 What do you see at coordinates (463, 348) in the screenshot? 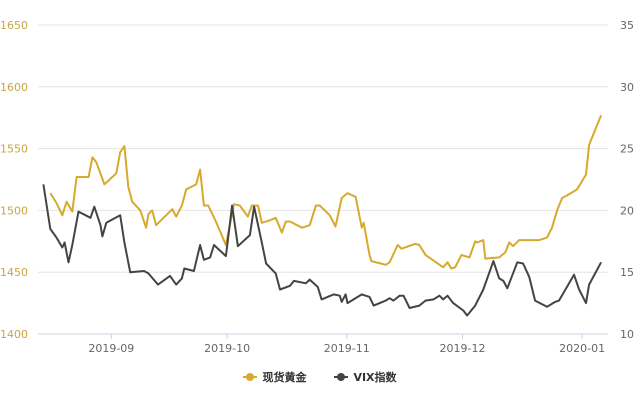
I see `x-tick-label: 2019-12` at bounding box center [463, 348].